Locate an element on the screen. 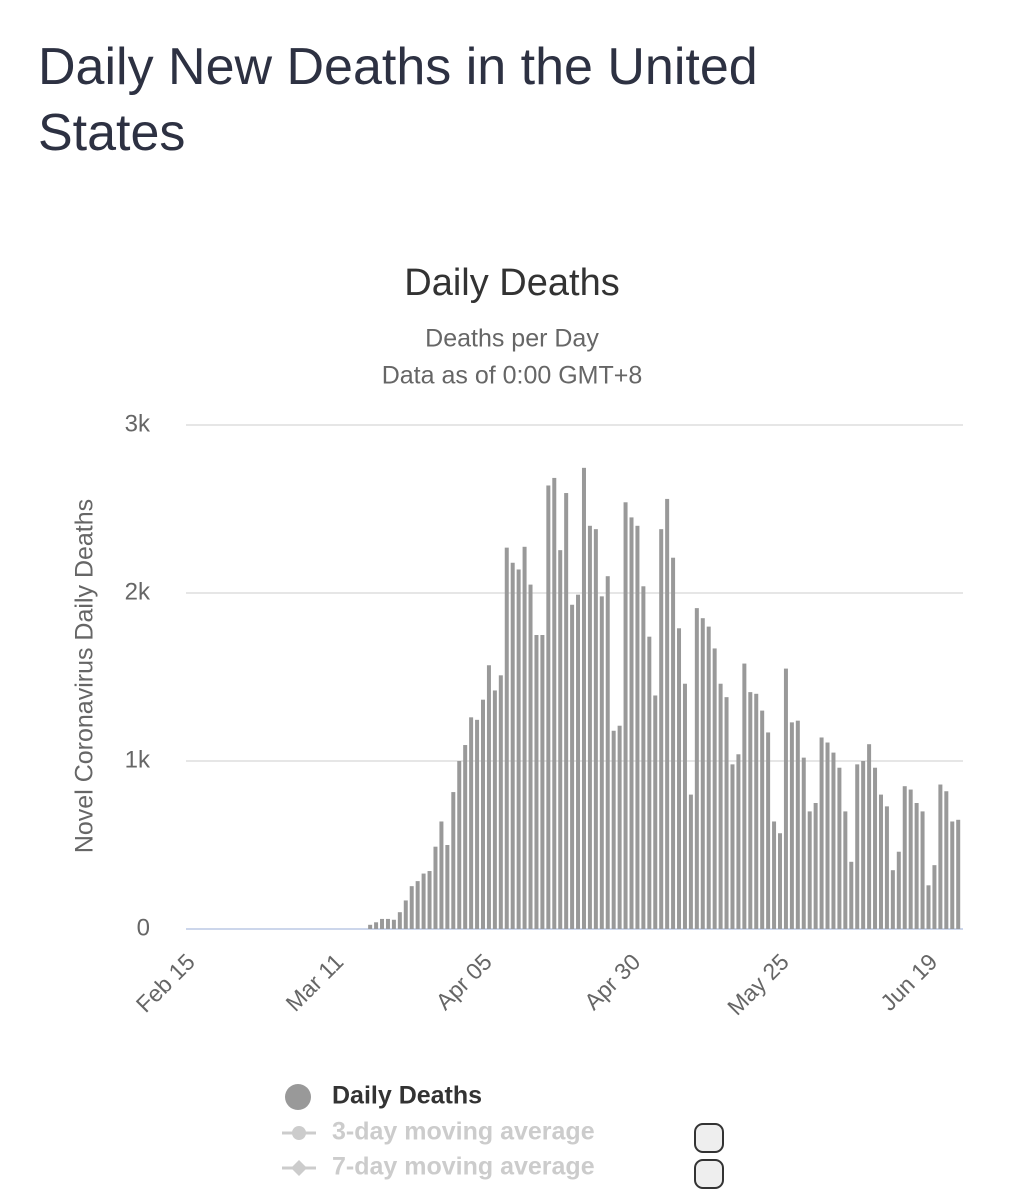  x-tick: Apr 05 is located at coordinates (464, 981).